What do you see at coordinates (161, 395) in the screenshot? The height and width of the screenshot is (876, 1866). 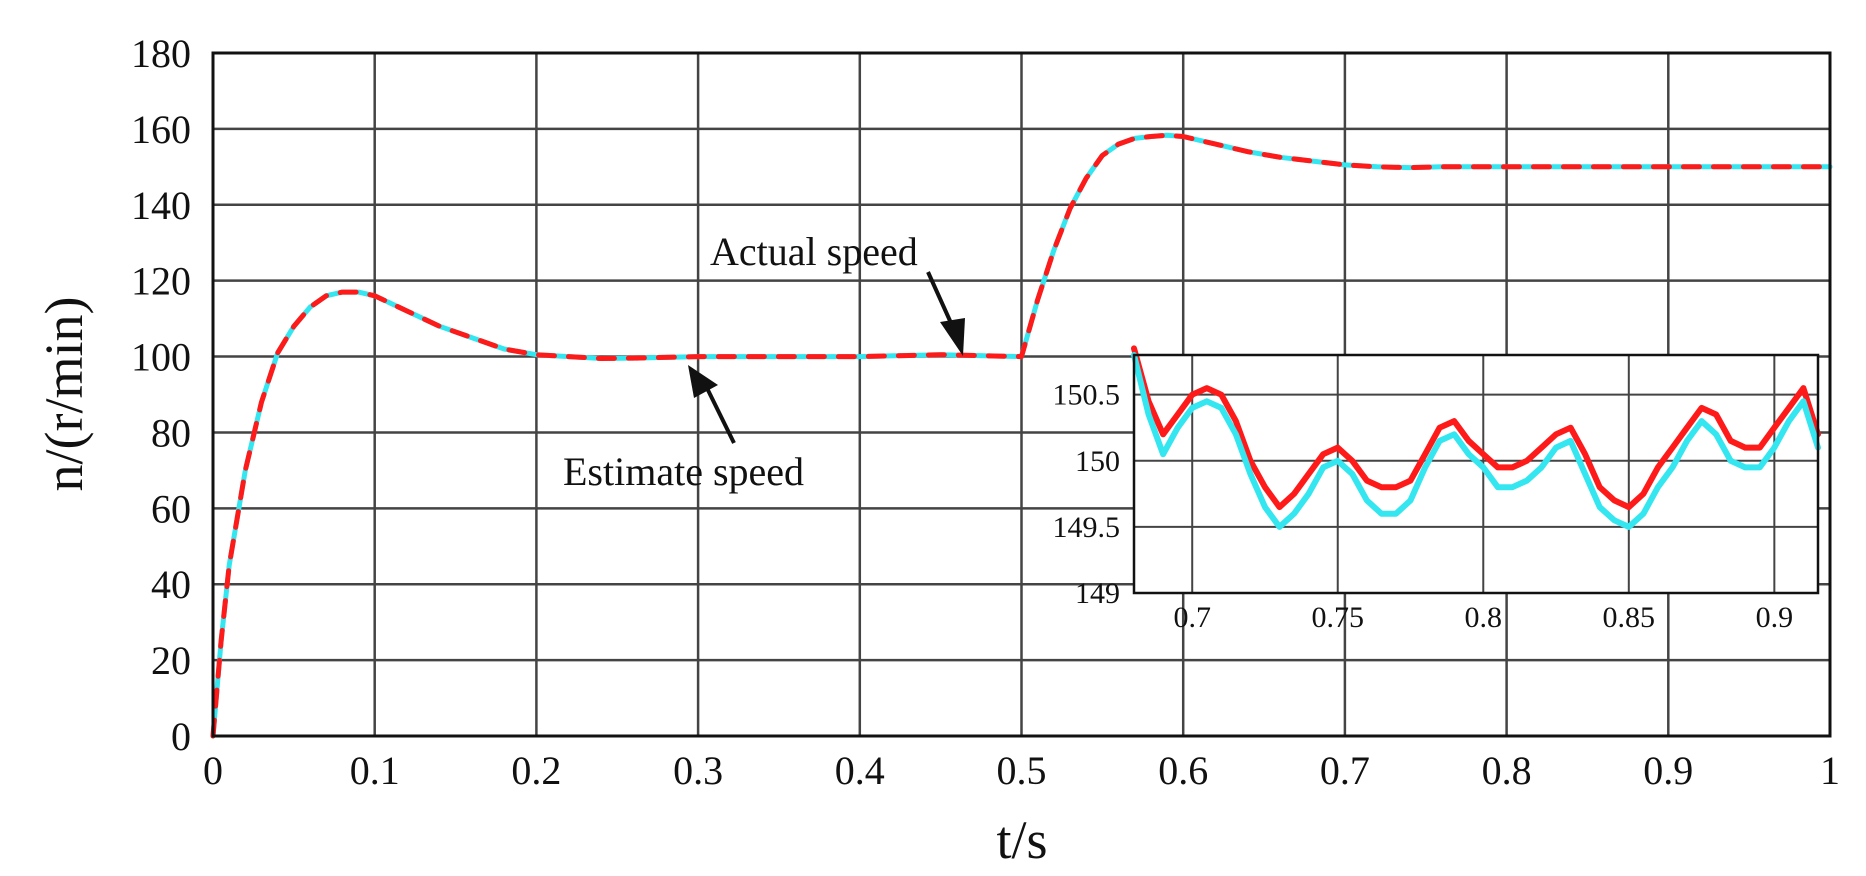 I see `main-y-ticks: 0 20 40 60 80 100 120 140 160 180` at bounding box center [161, 395].